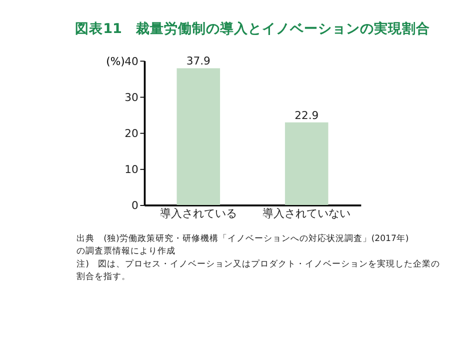  What do you see at coordinates (131, 169) in the screenshot?
I see `y-tick-label: 10` at bounding box center [131, 169].